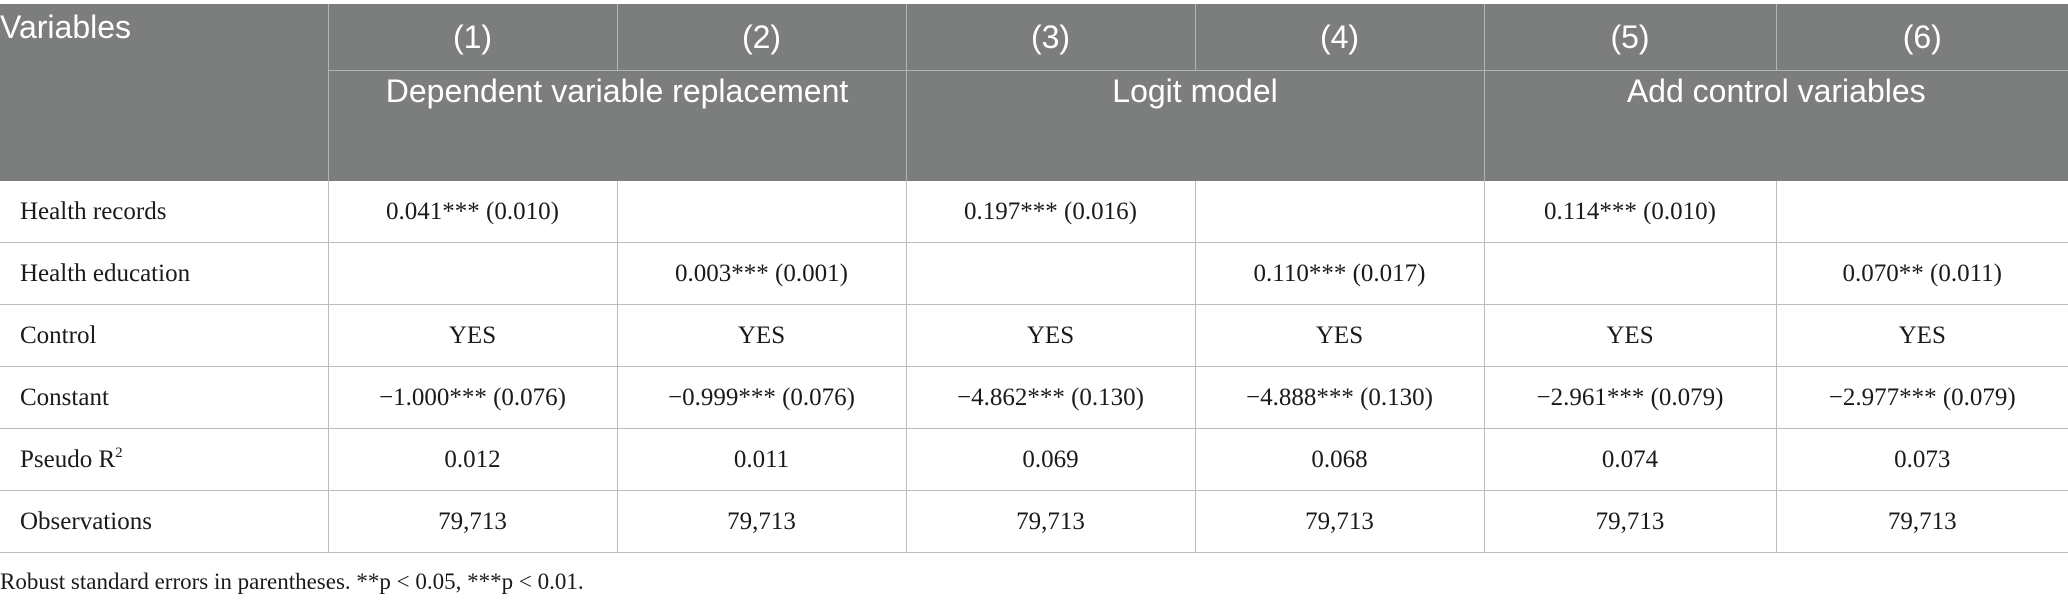 The width and height of the screenshot is (2068, 608). Describe the element at coordinates (1922, 37) in the screenshot. I see `column-header-6: (6)` at that location.